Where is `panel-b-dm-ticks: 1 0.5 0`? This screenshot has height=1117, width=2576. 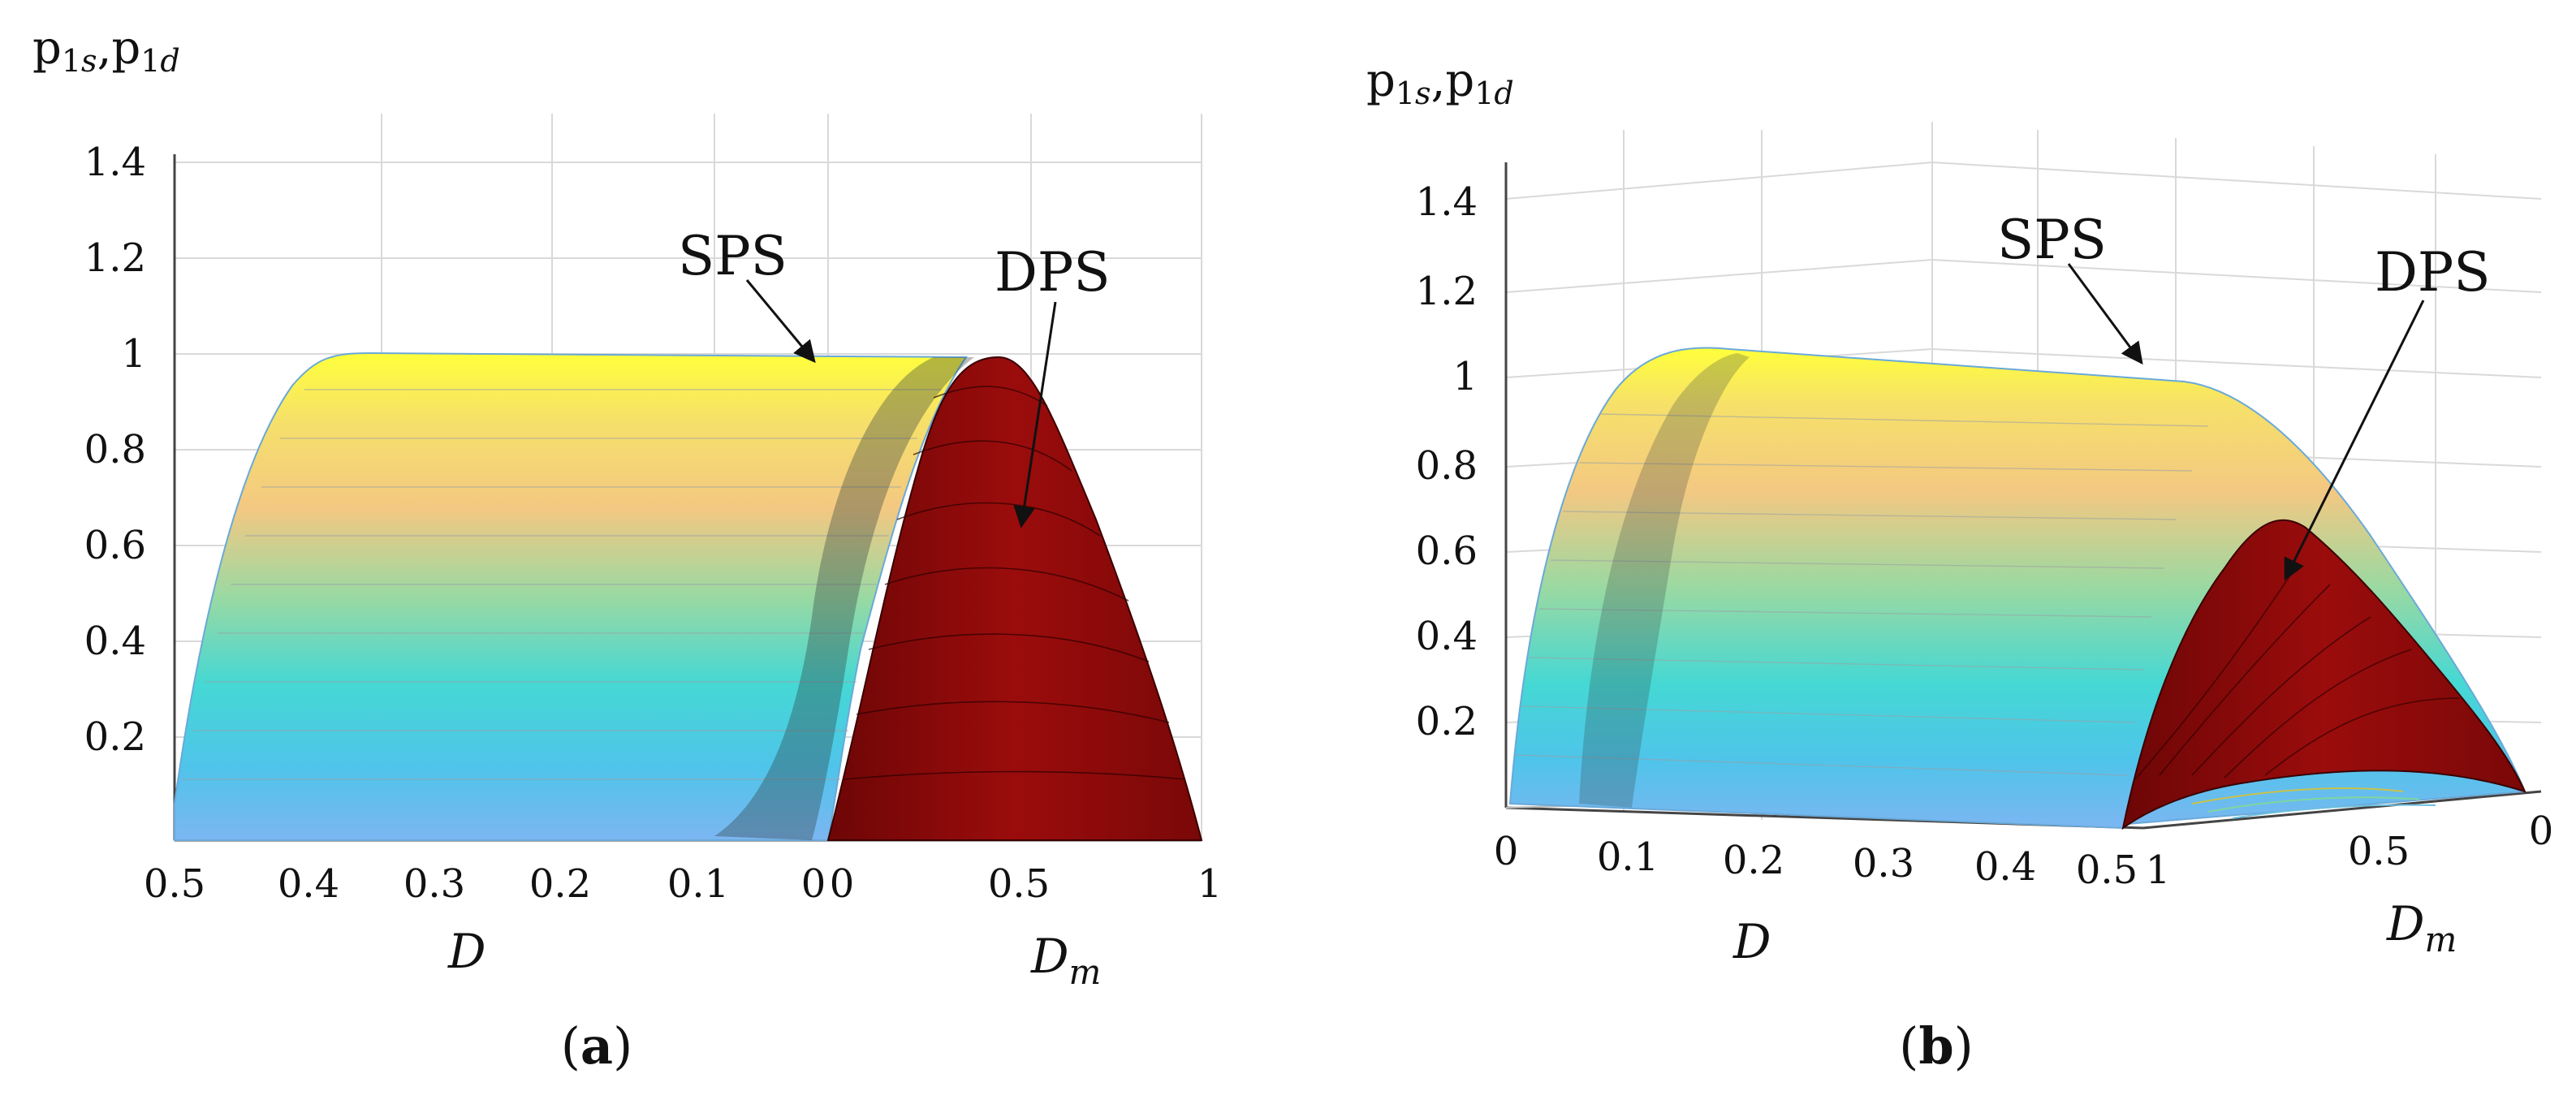 panel-b-dm-ticks: 1 0.5 0 is located at coordinates (2350, 851).